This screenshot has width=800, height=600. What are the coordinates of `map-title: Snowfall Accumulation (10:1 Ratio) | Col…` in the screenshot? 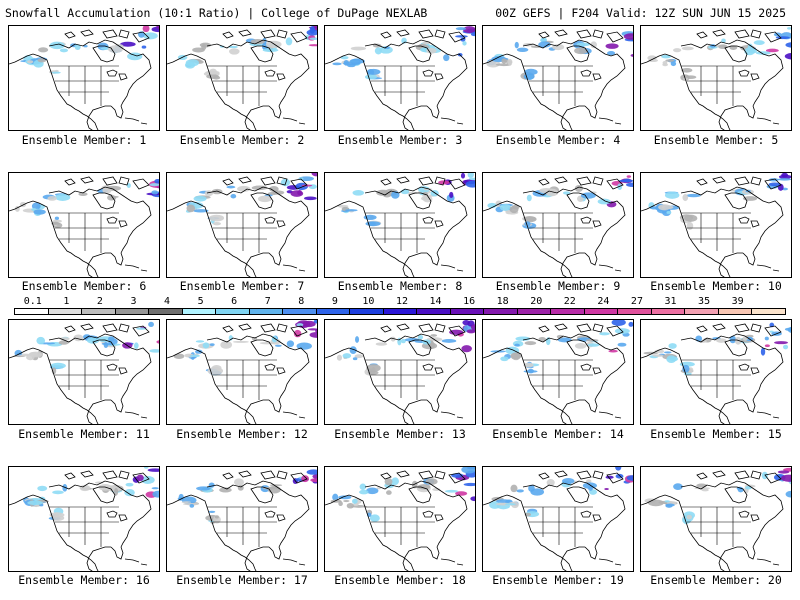 It's located at (216, 13).